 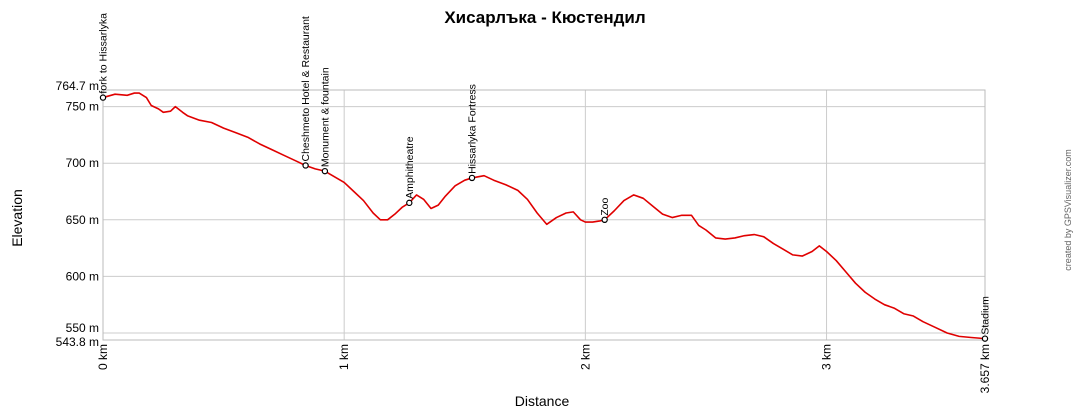 What do you see at coordinates (82, 328) in the screenshot?
I see `y-tick-label: 550 m` at bounding box center [82, 328].